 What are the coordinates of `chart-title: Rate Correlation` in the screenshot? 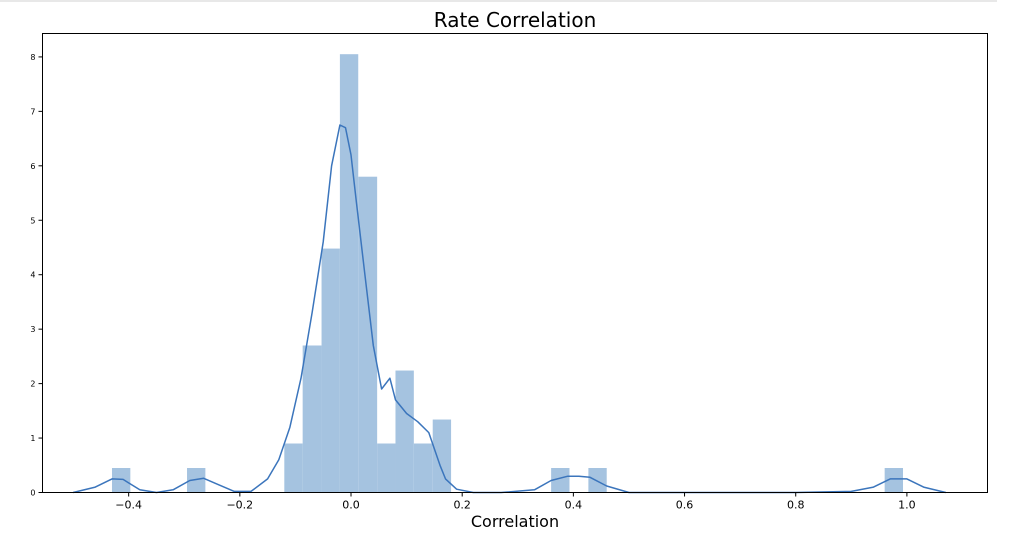 It's located at (515, 20).